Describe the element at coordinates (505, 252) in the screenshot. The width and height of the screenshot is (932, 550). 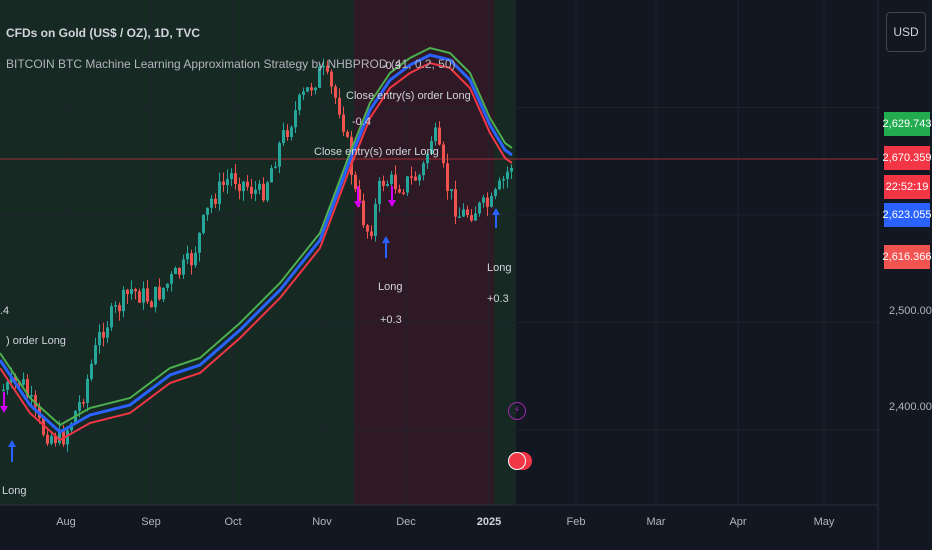
I see `long-zone` at that location.